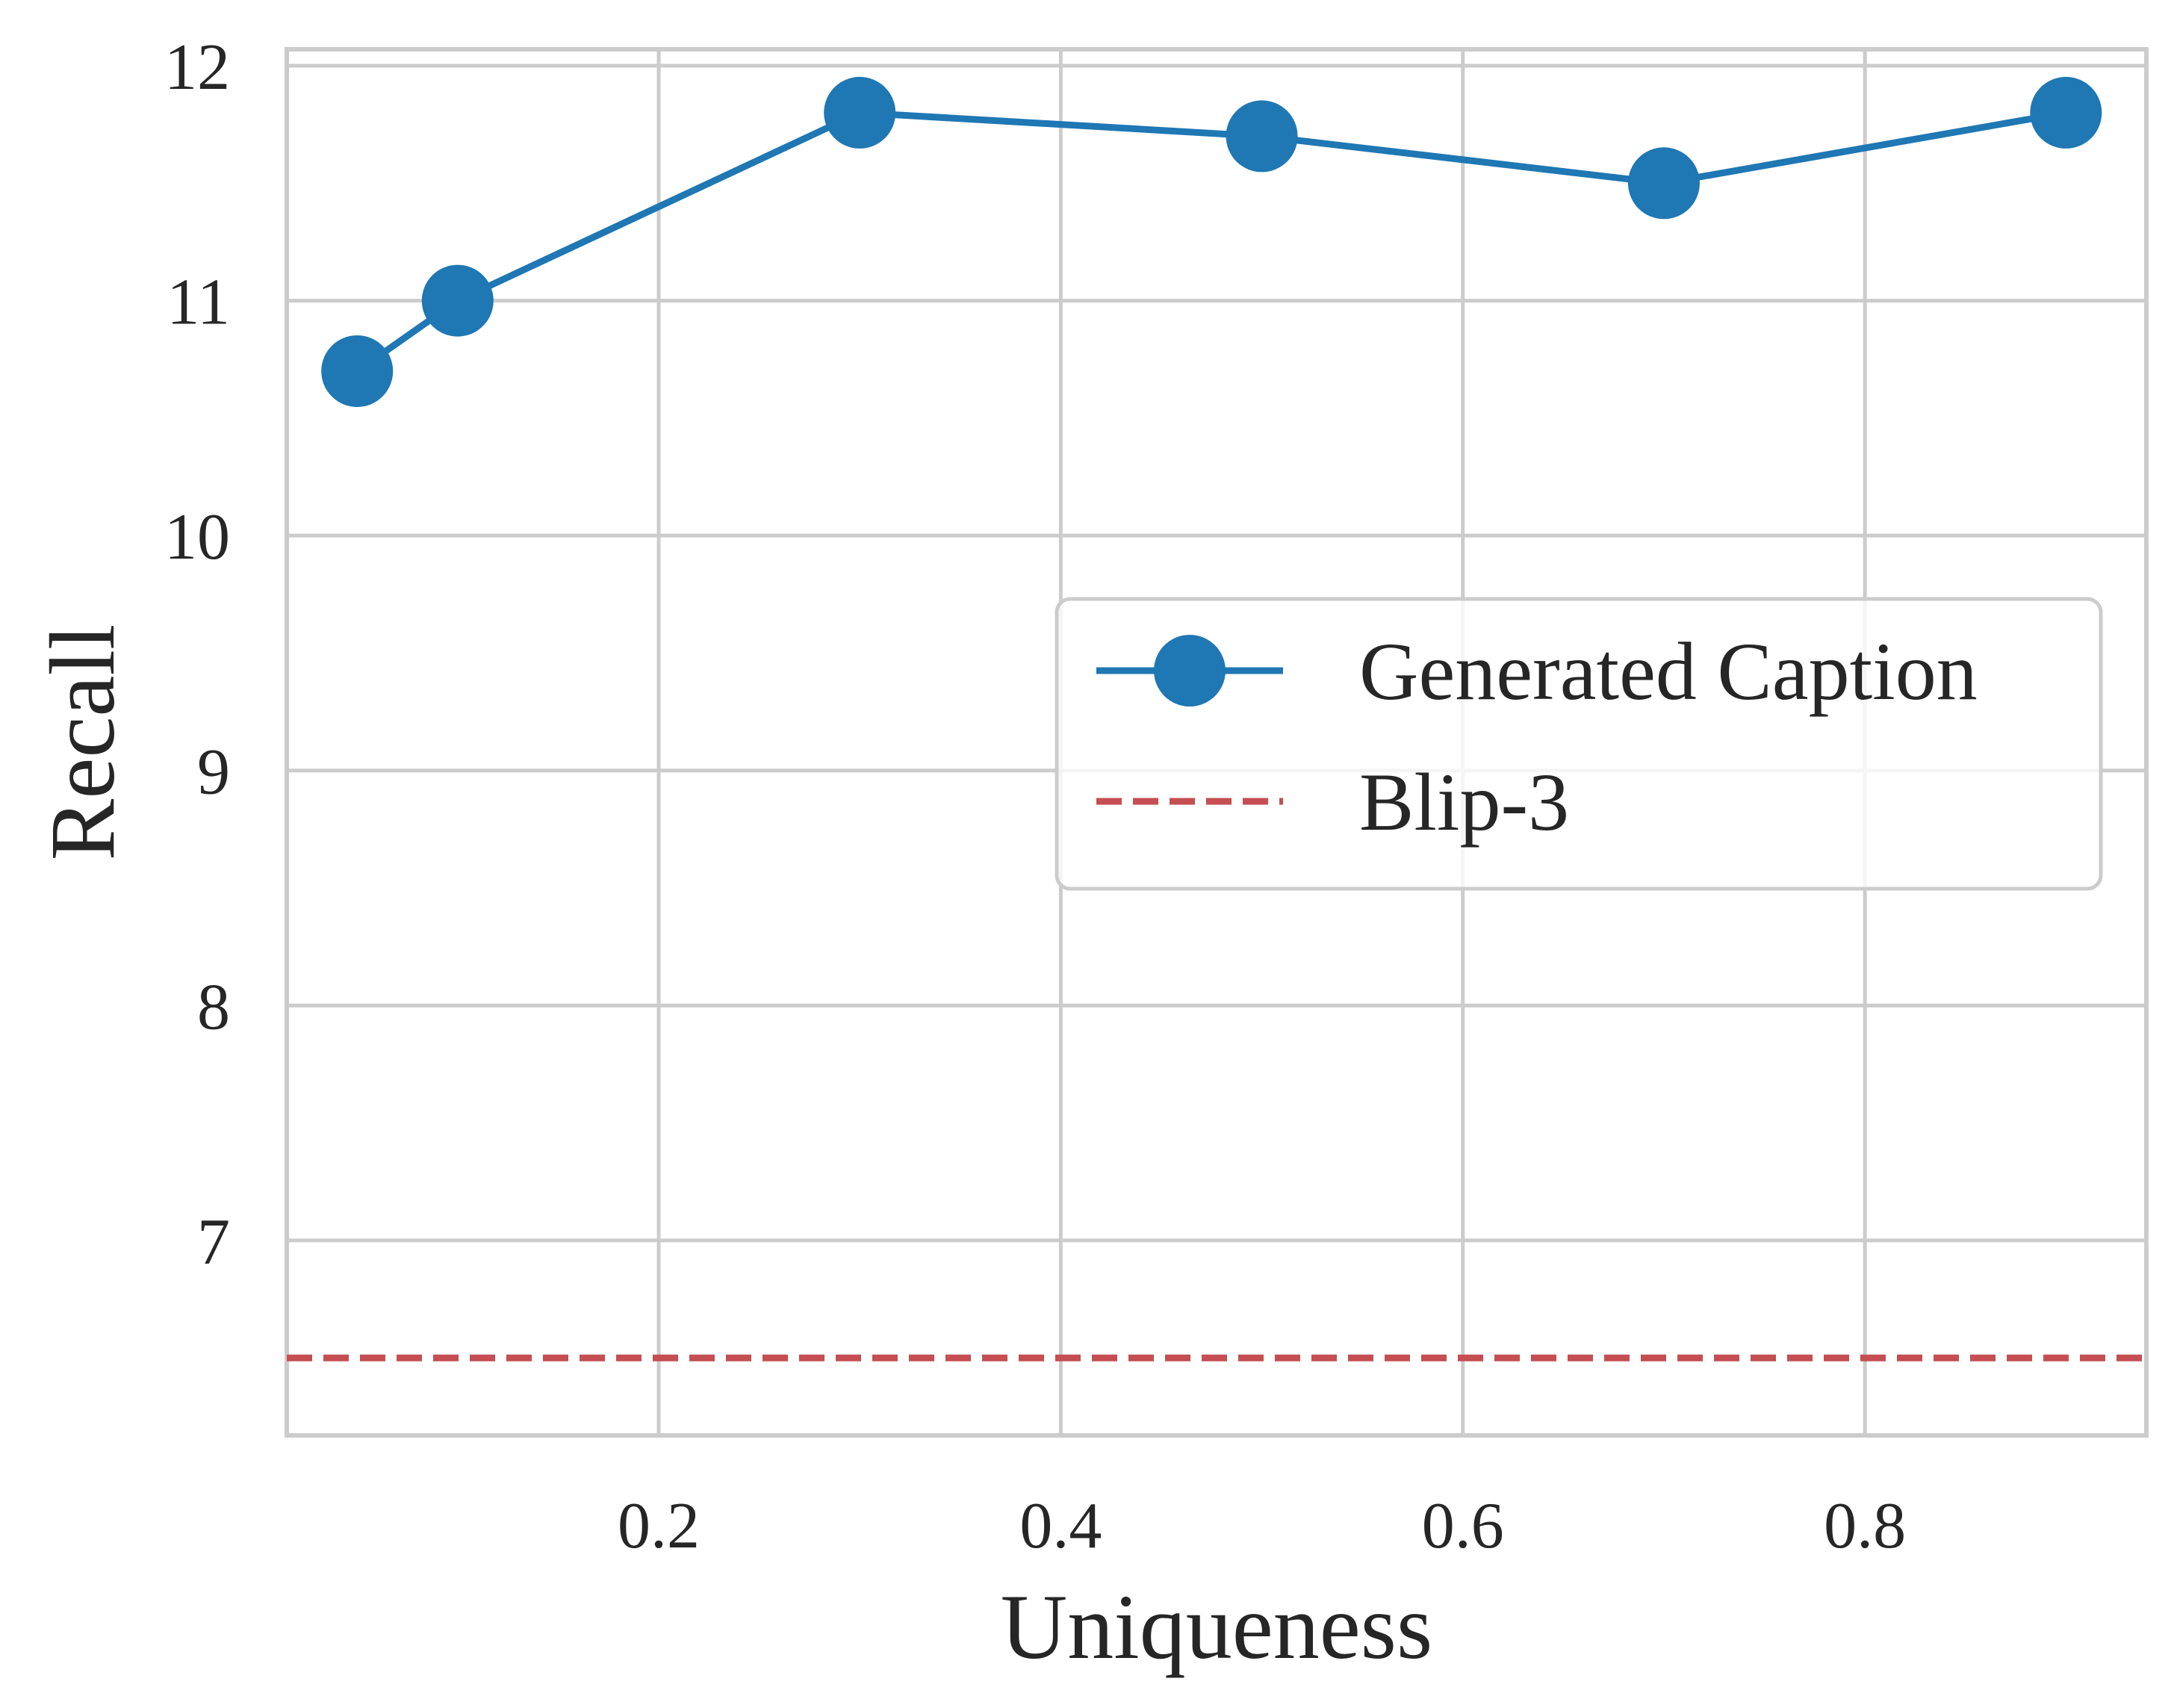 The image size is (2174, 1708). What do you see at coordinates (1668, 671) in the screenshot?
I see `legend-label-generated-caption: Generated Caption` at bounding box center [1668, 671].